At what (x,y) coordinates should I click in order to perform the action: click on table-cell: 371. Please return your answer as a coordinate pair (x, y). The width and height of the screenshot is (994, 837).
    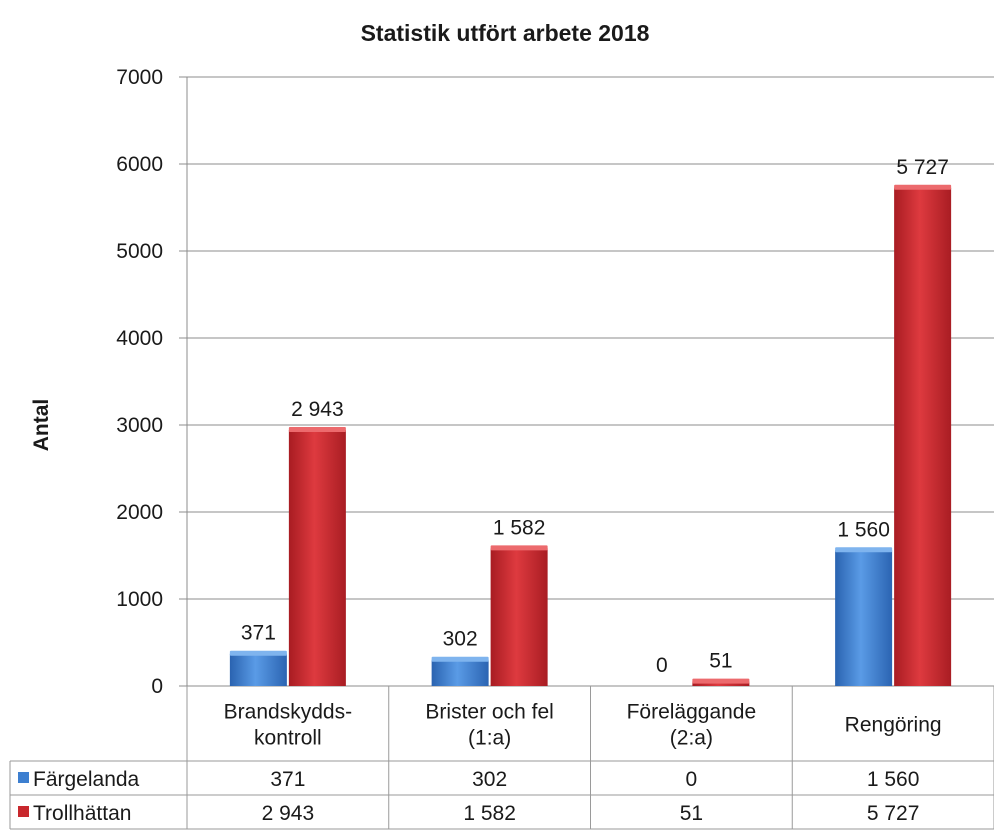
    Looking at the image, I should click on (287, 779).